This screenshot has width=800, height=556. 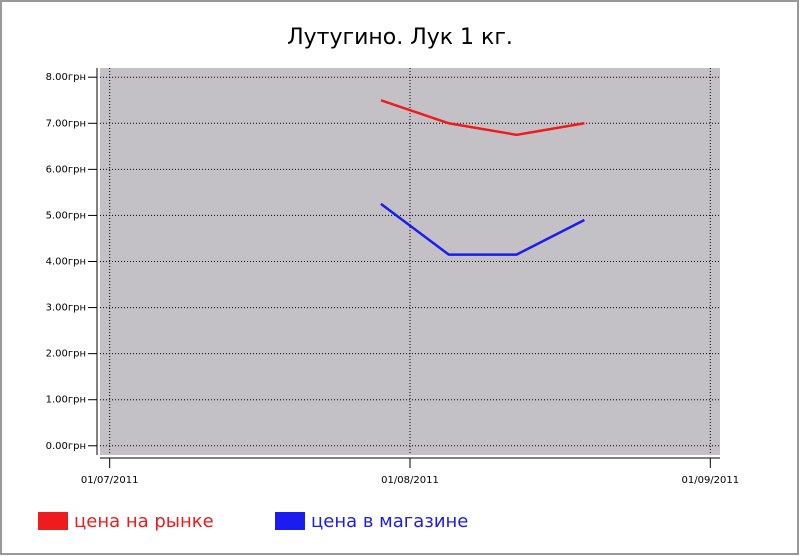 I want to click on y-tick-label: 0.00грн, so click(x=66, y=446).